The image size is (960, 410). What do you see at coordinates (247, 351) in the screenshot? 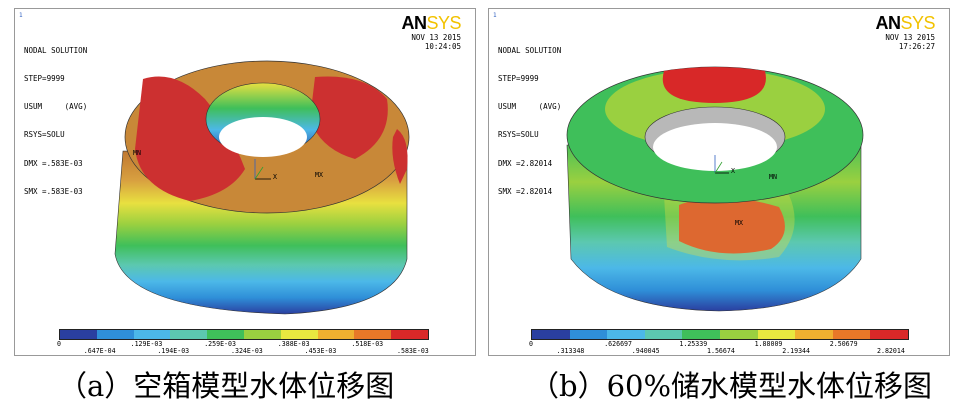
I see `legend-tick-label: .324E-03` at bounding box center [247, 351].